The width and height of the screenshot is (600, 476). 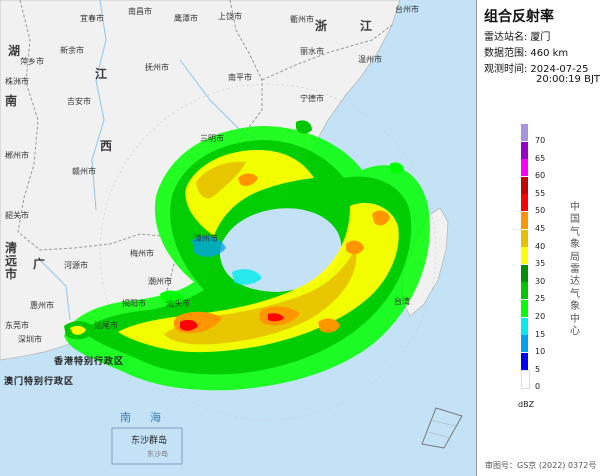 What do you see at coordinates (79, 101) in the screenshot?
I see `map-label: 吉安市` at bounding box center [79, 101].